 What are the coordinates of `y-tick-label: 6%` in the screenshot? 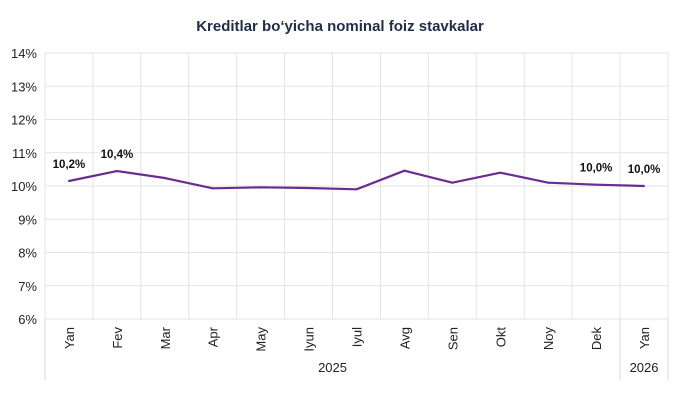 It's located at (27, 319).